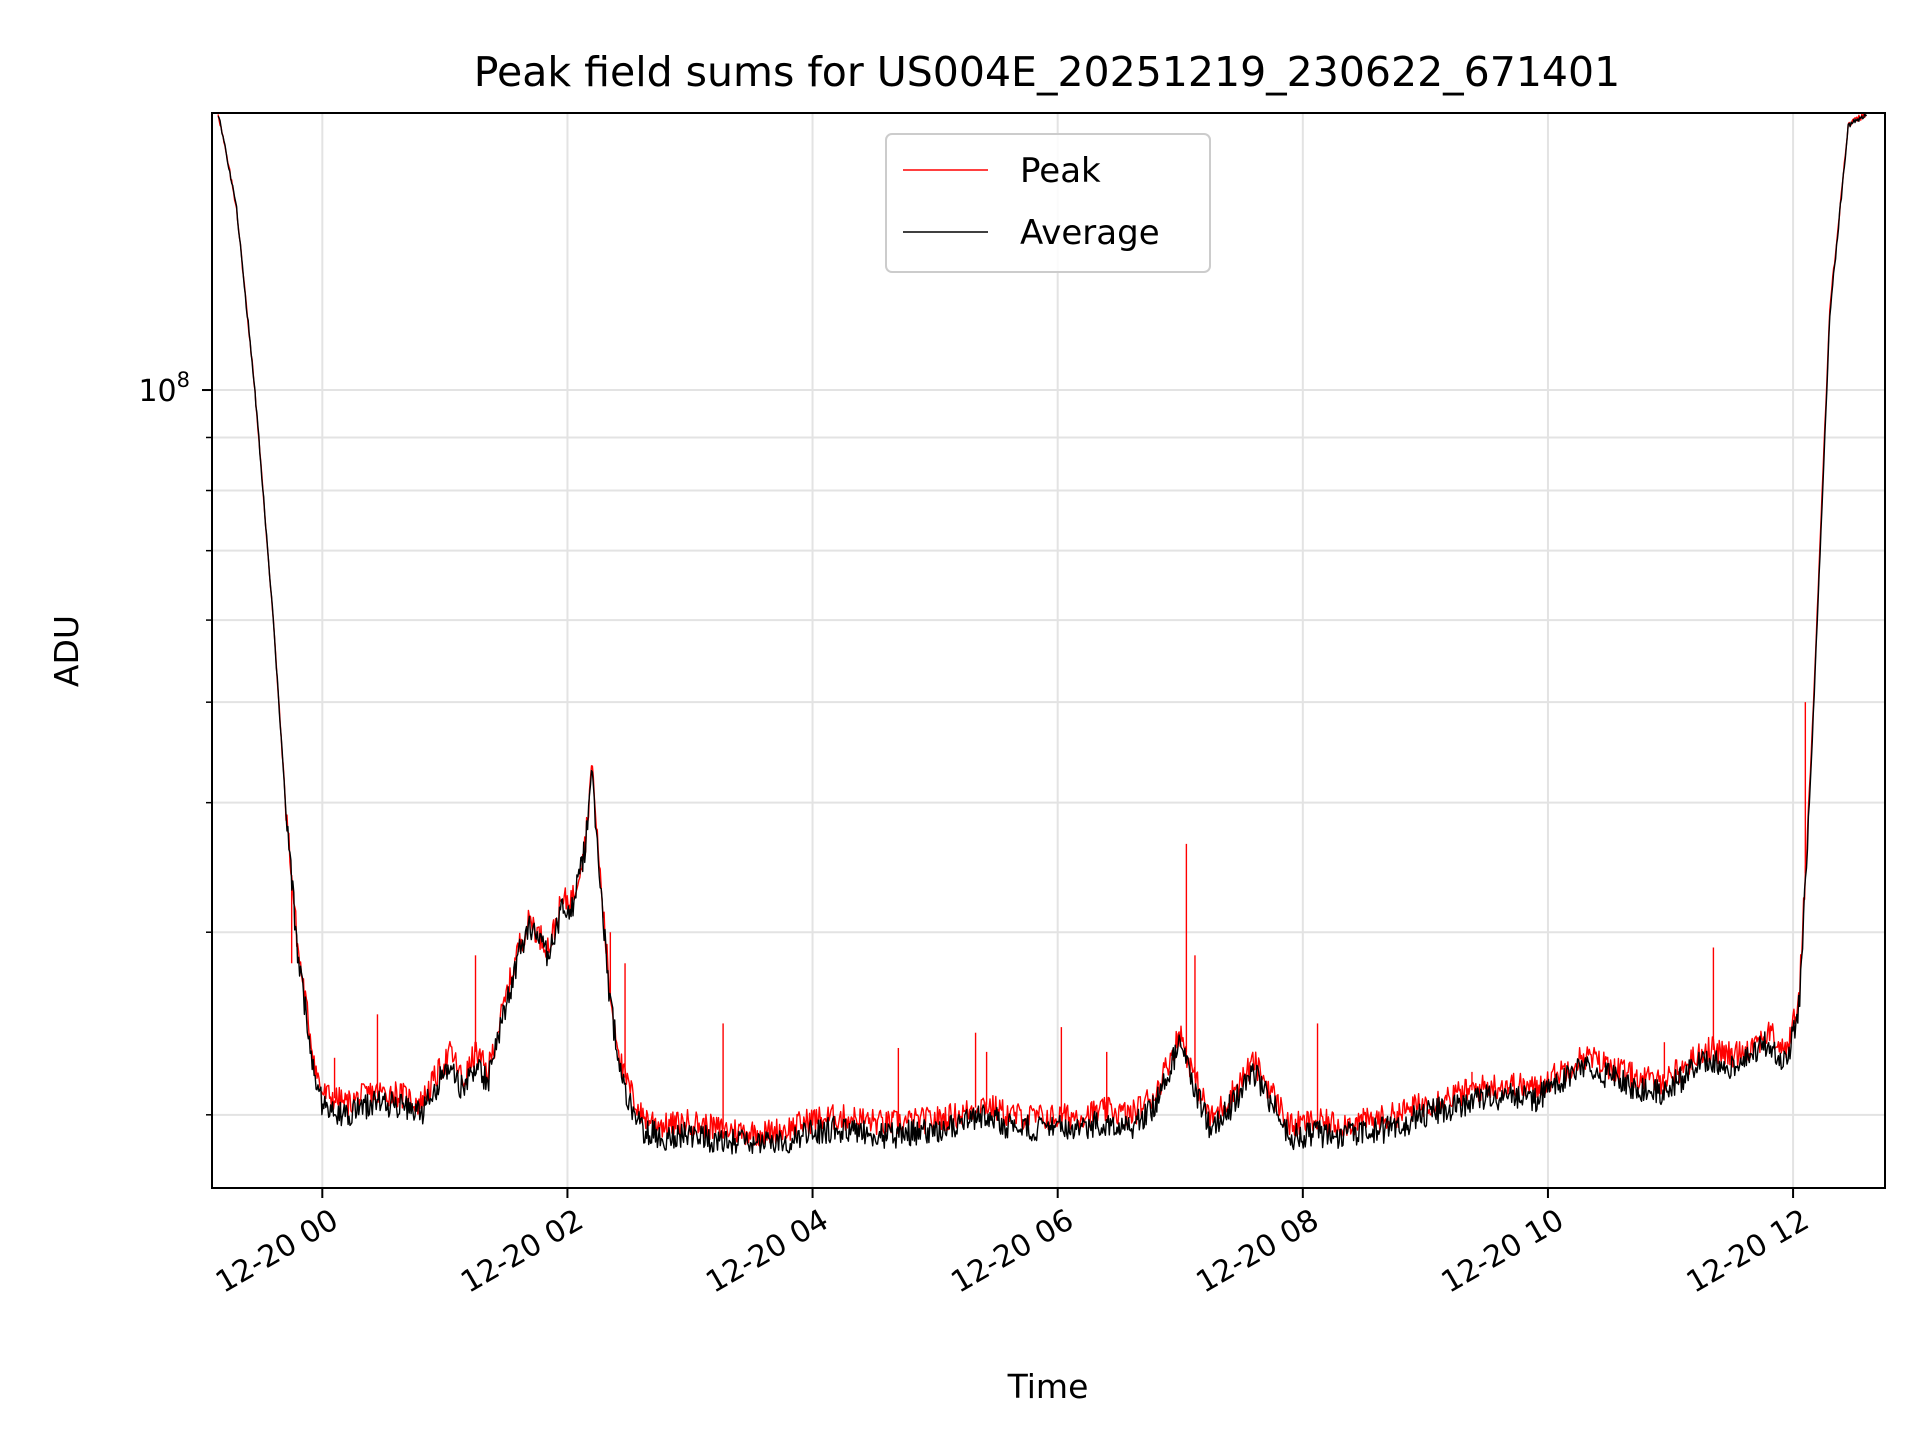 The width and height of the screenshot is (1920, 1444). I want to click on y-axis: 108, so click(175, 742).